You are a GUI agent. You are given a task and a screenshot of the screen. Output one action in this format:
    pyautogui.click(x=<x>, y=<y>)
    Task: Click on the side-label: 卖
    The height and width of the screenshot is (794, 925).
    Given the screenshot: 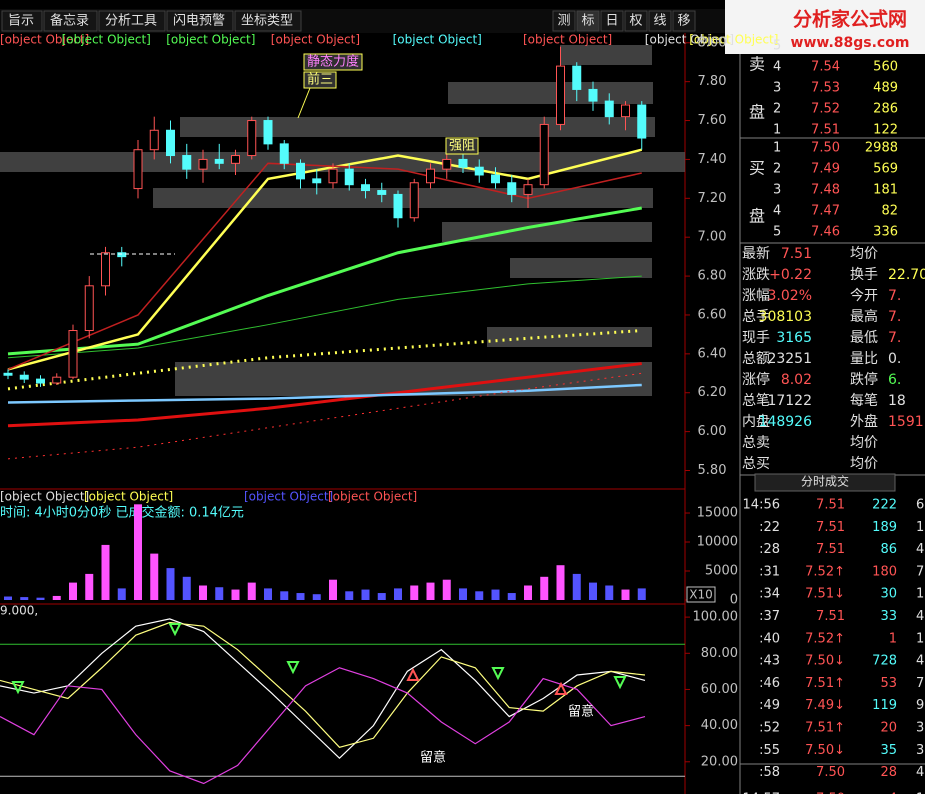 What is the action you would take?
    pyautogui.click(x=757, y=64)
    